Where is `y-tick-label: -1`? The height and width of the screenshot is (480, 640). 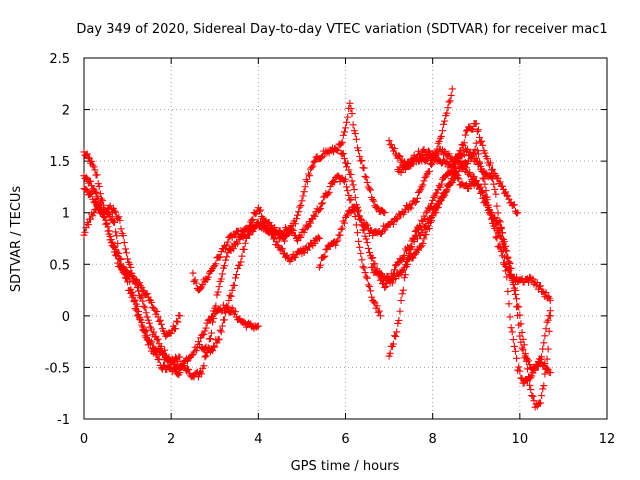
y-tick-label: -1 is located at coordinates (63, 420).